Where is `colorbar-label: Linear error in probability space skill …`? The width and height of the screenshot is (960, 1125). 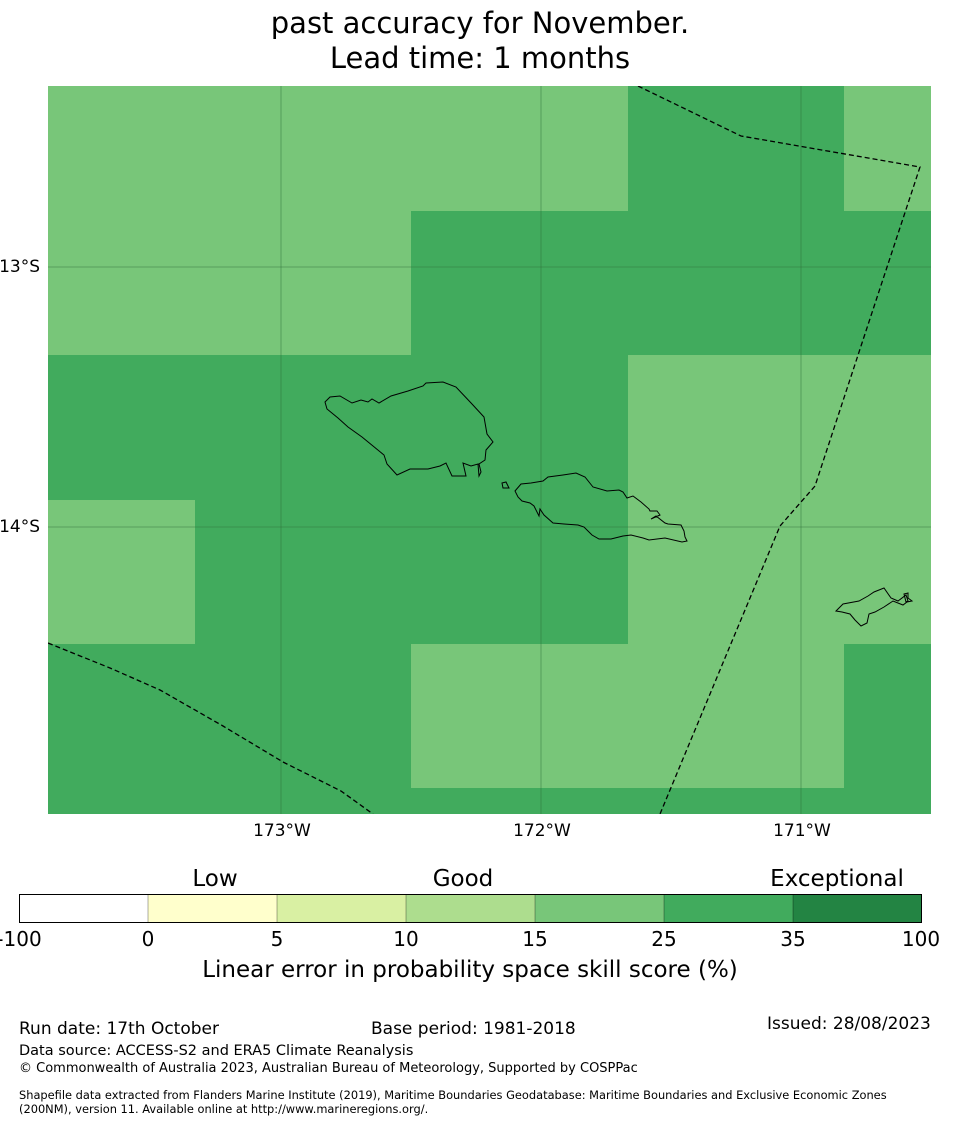 colorbar-label: Linear error in probability space skill … is located at coordinates (470, 970).